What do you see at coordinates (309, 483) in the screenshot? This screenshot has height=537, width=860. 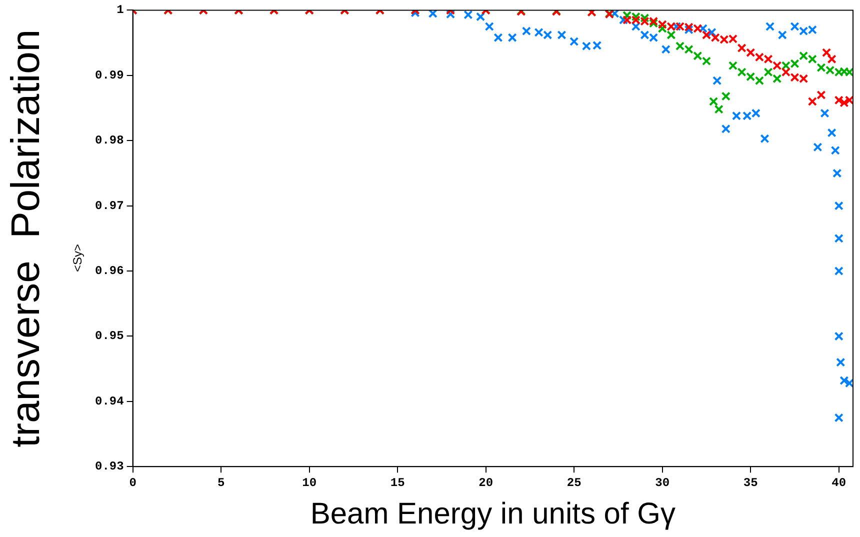 I see `x-tick-label: 10` at bounding box center [309, 483].